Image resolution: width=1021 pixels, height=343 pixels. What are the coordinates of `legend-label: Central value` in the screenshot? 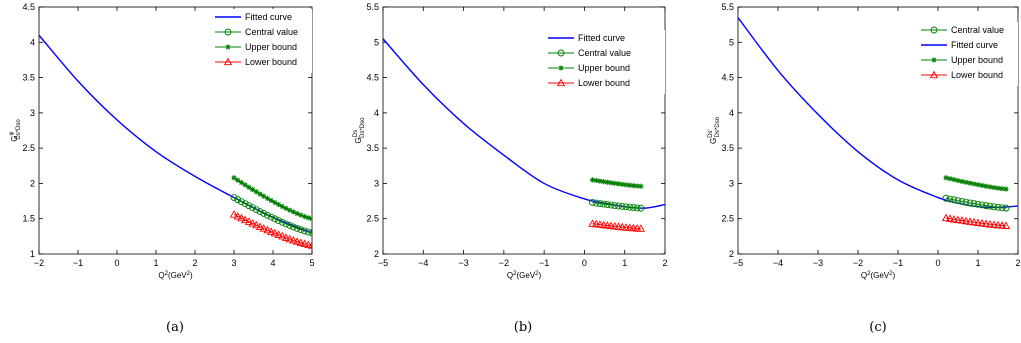 It's located at (977, 30).